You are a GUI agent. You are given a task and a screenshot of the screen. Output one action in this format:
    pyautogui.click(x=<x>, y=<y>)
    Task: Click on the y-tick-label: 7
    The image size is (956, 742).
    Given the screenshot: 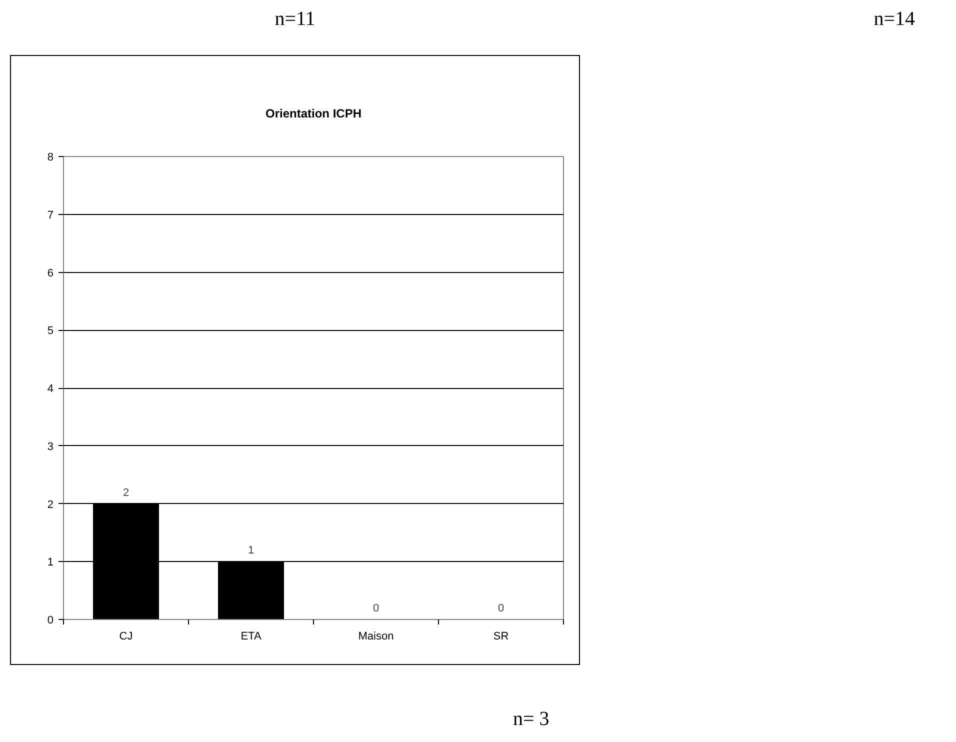 What is the action you would take?
    pyautogui.click(x=50, y=215)
    